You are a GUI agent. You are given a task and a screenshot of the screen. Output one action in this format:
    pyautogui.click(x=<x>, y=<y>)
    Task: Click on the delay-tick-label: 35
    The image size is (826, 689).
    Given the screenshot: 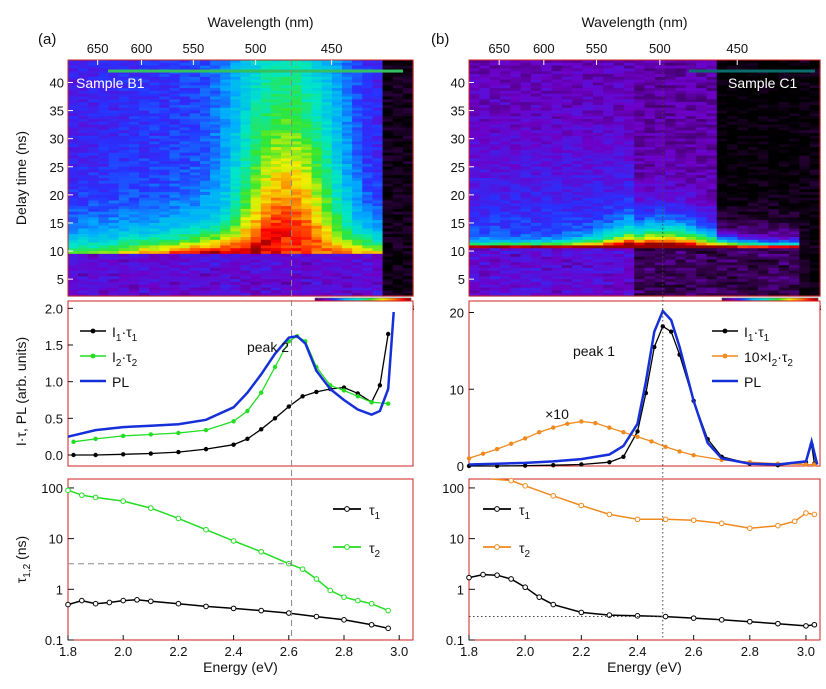 What is the action you would take?
    pyautogui.click(x=57, y=111)
    